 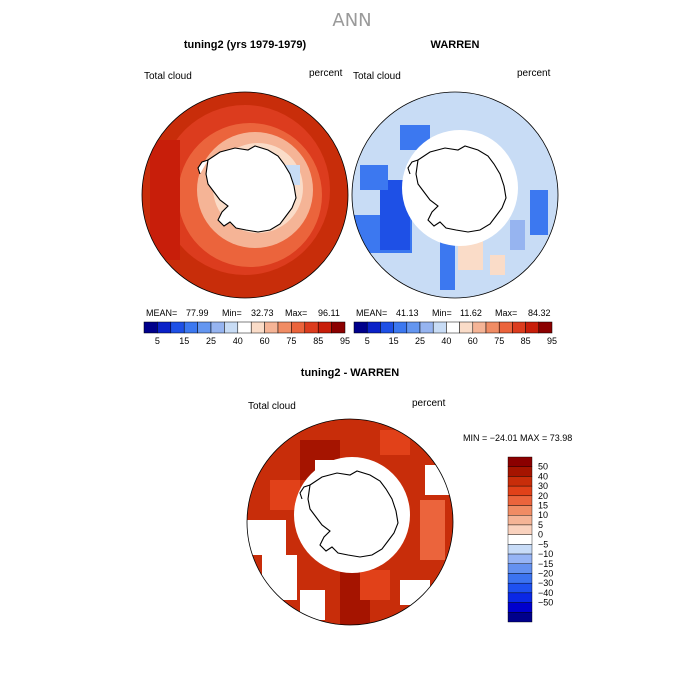 What do you see at coordinates (377, 76) in the screenshot?
I see `obs-variable-label: Total cloud` at bounding box center [377, 76].